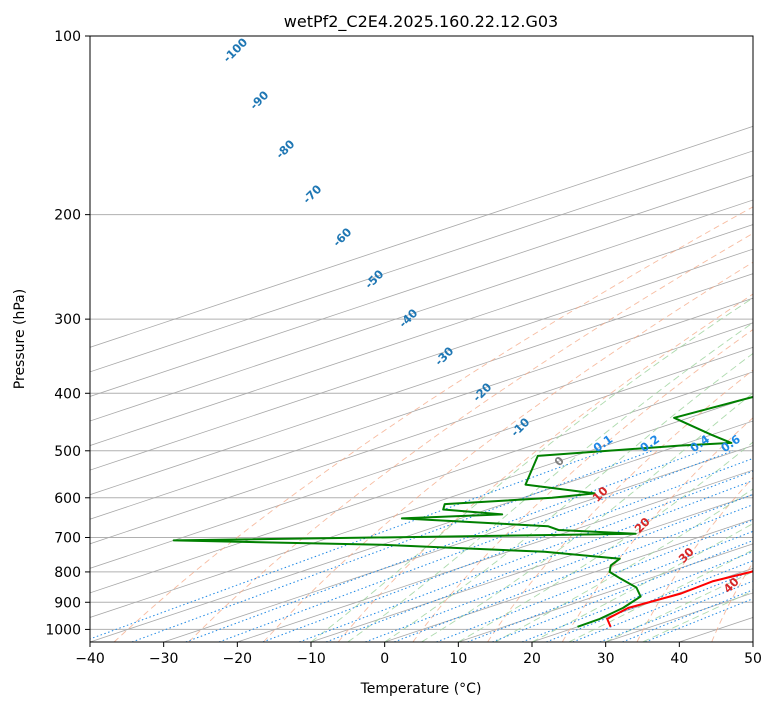 The height and width of the screenshot is (708, 775). Describe the element at coordinates (679, 659) in the screenshot. I see `x-tick-label: 40` at that location.